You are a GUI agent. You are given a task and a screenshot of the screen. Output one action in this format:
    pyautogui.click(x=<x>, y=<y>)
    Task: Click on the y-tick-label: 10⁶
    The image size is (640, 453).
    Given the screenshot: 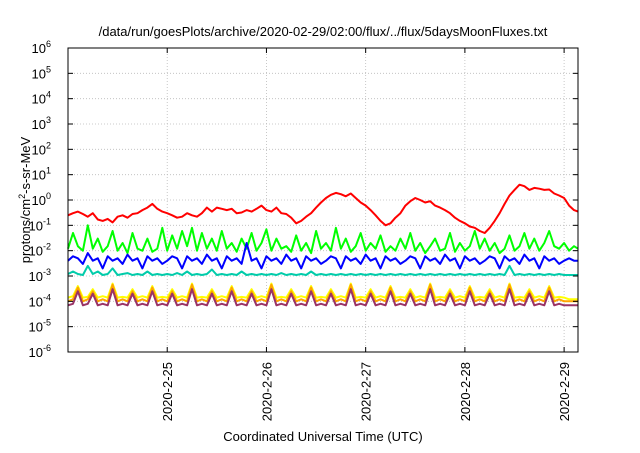 What is the action you would take?
    pyautogui.click(x=41, y=47)
    